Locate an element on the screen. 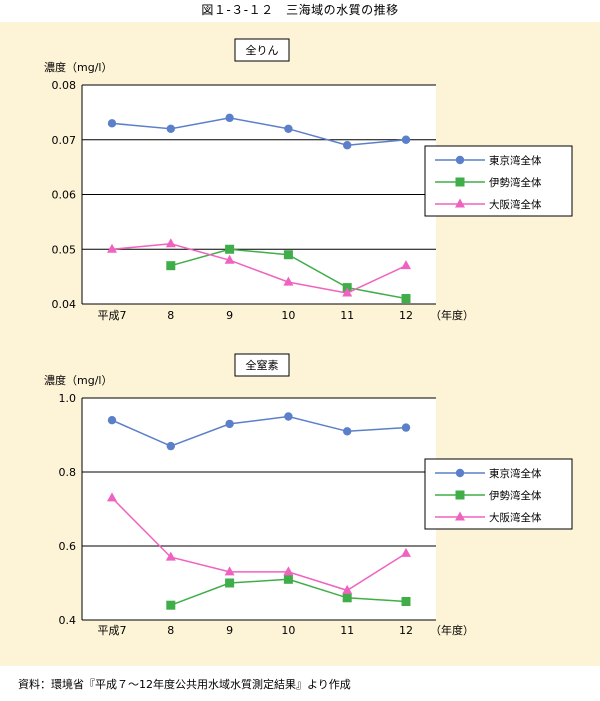  chart-1-title: 全りん is located at coordinates (262, 50).